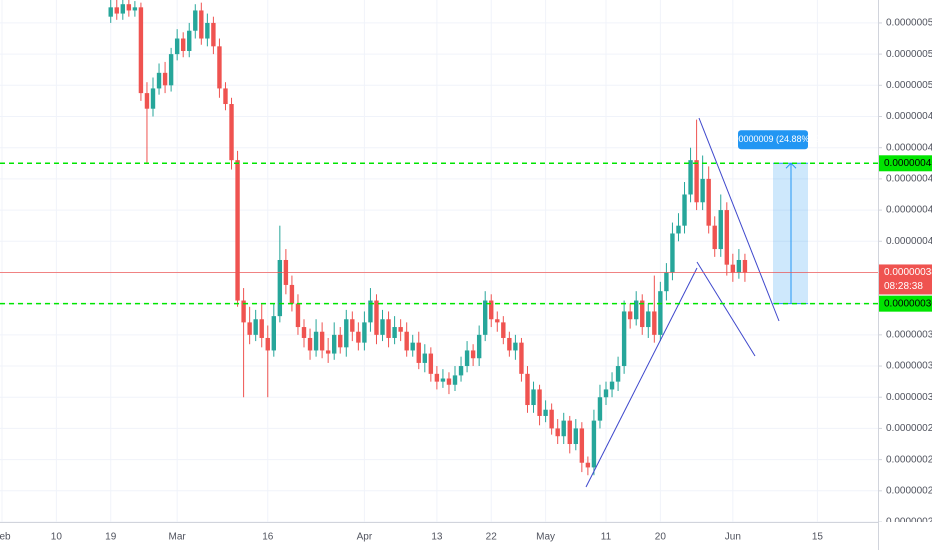 Image resolution: width=932 pixels, height=550 pixels. Describe the element at coordinates (661, 537) in the screenshot. I see `x-tick-label: 20` at that location.